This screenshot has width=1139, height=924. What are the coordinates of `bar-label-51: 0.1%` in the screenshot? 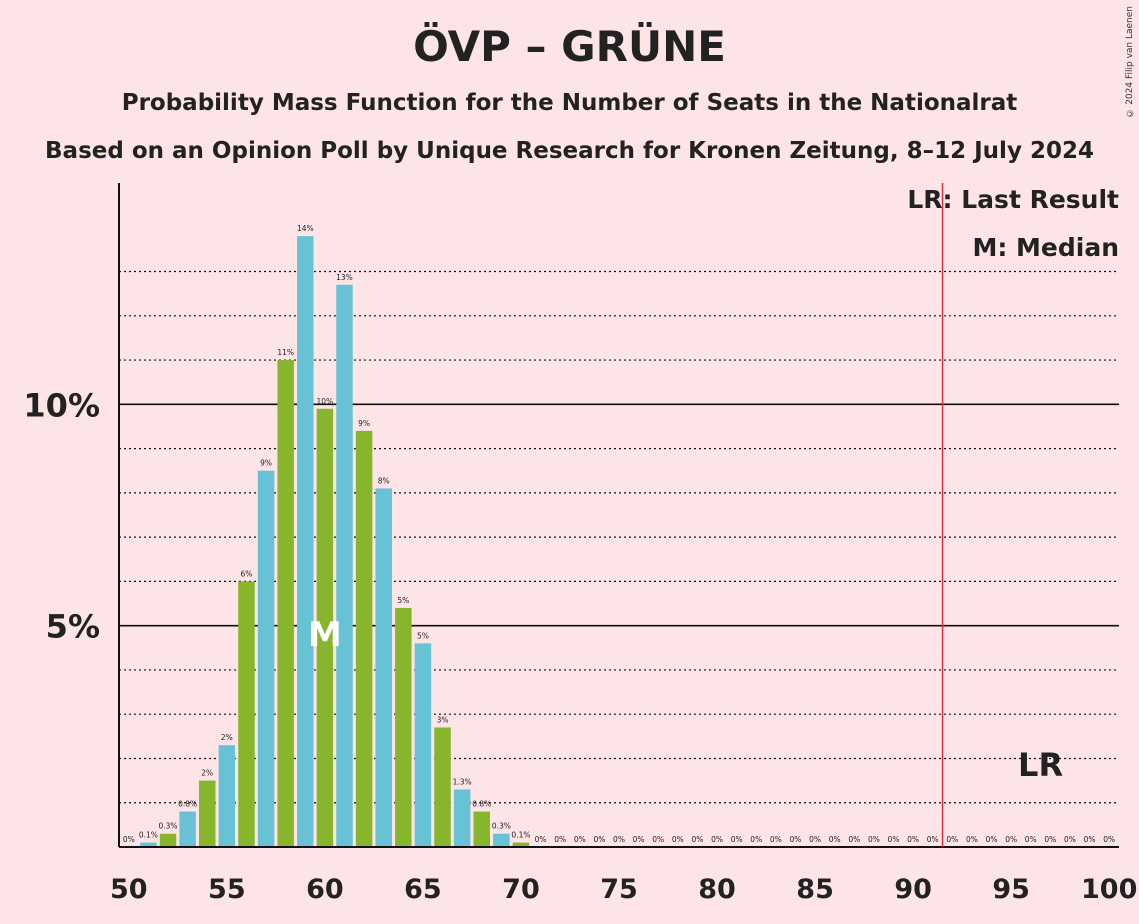 It's located at (148, 835).